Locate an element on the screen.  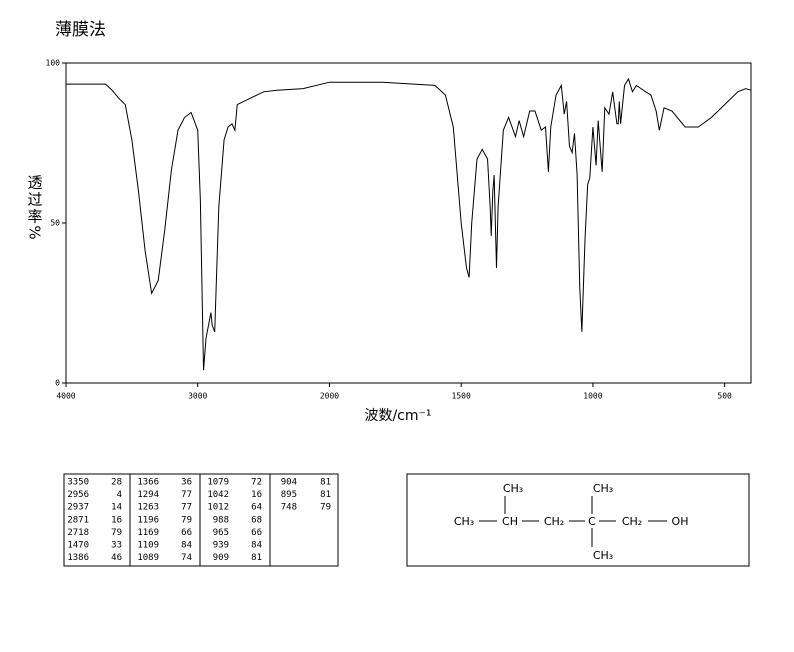
y-tick-label: 0 is located at coordinates (57, 383).